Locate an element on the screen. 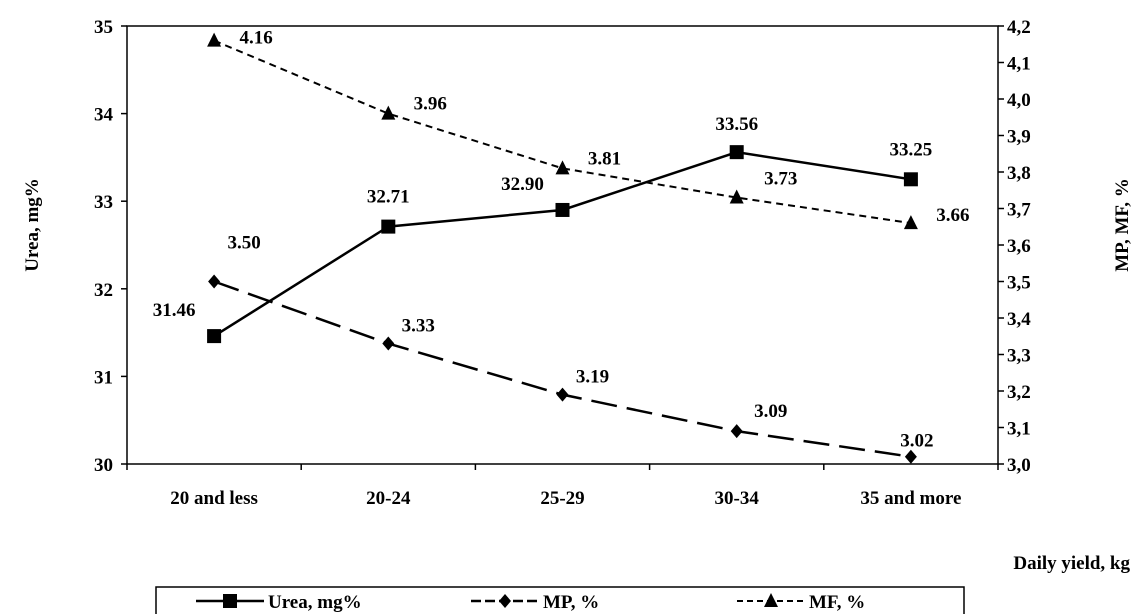 The image size is (1134, 614). data-label: 3.33 is located at coordinates (418, 326).